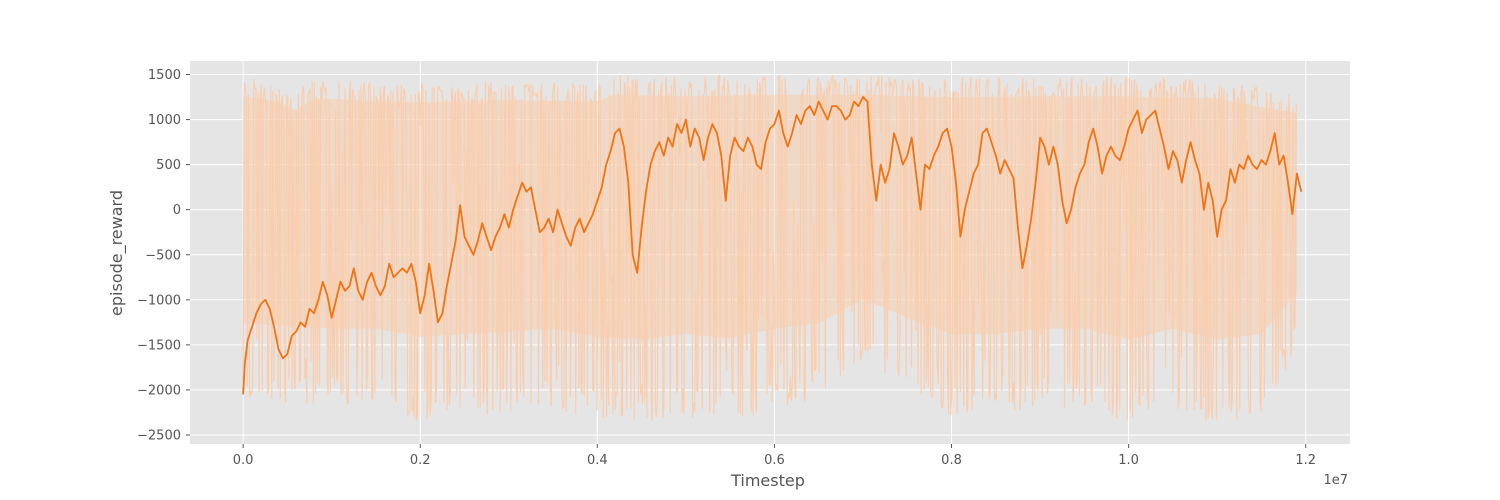 The image size is (1500, 500). Describe the element at coordinates (159, 435) in the screenshot. I see `y-tick-label: −2500` at that location.